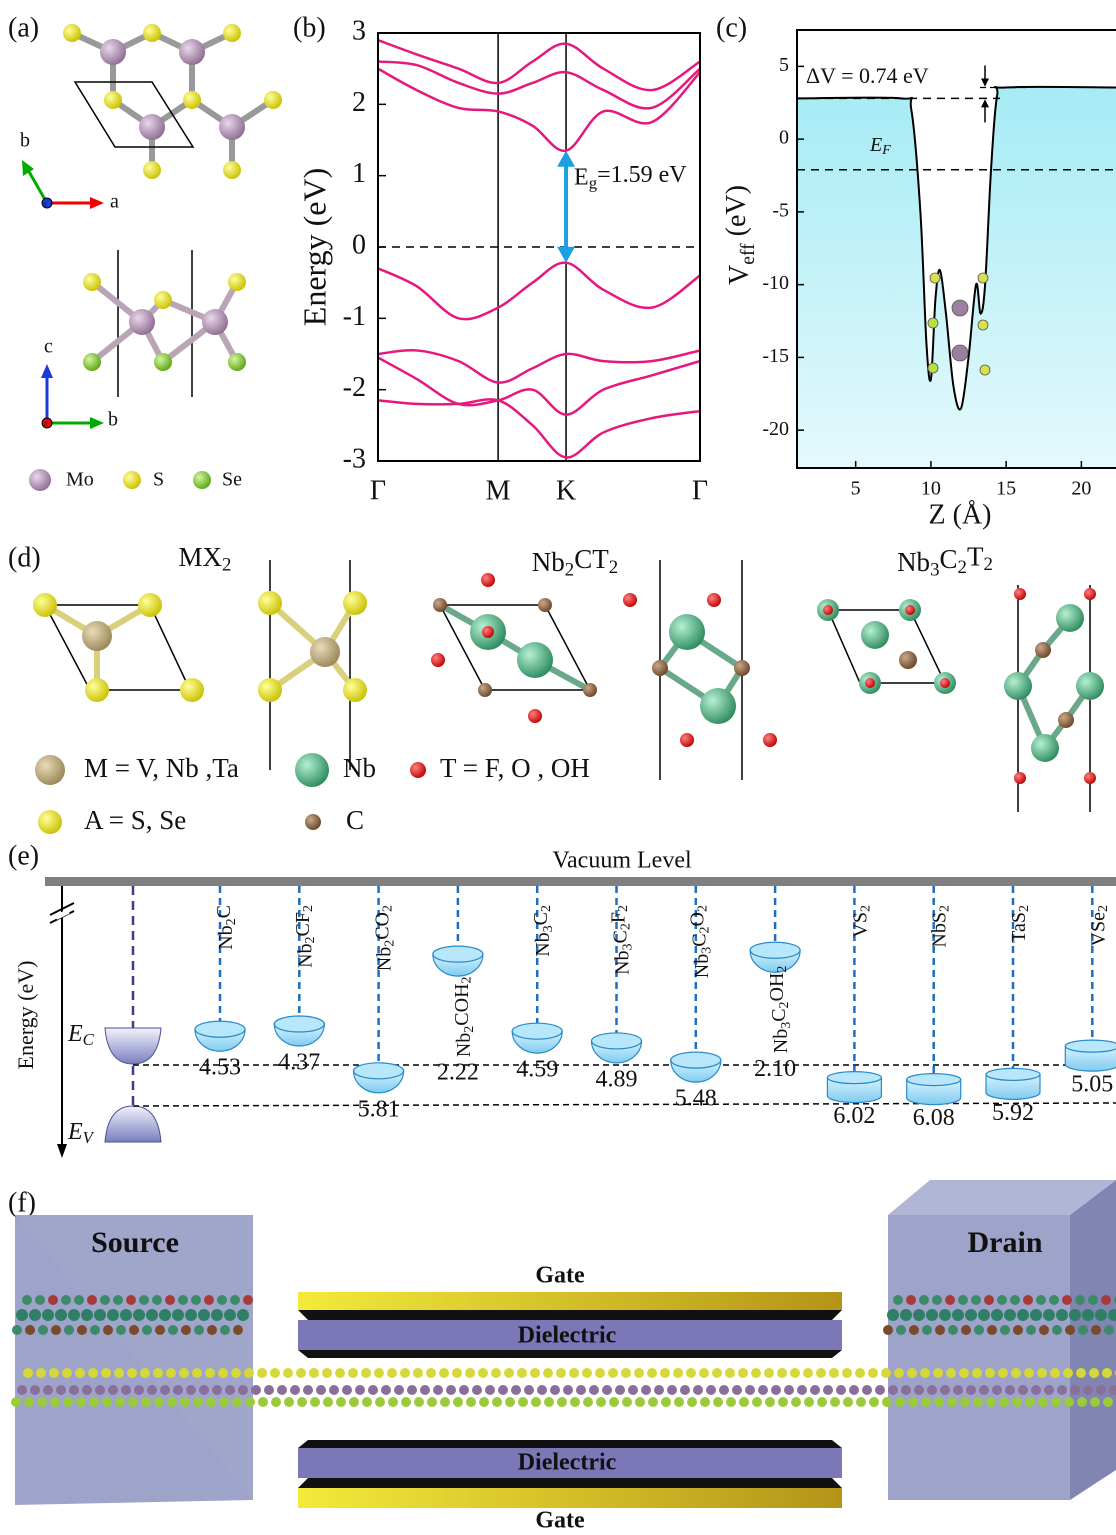 Image resolution: width=1116 pixels, height=1535 pixels. I want to click on y-tick-label: -3, so click(354, 458).